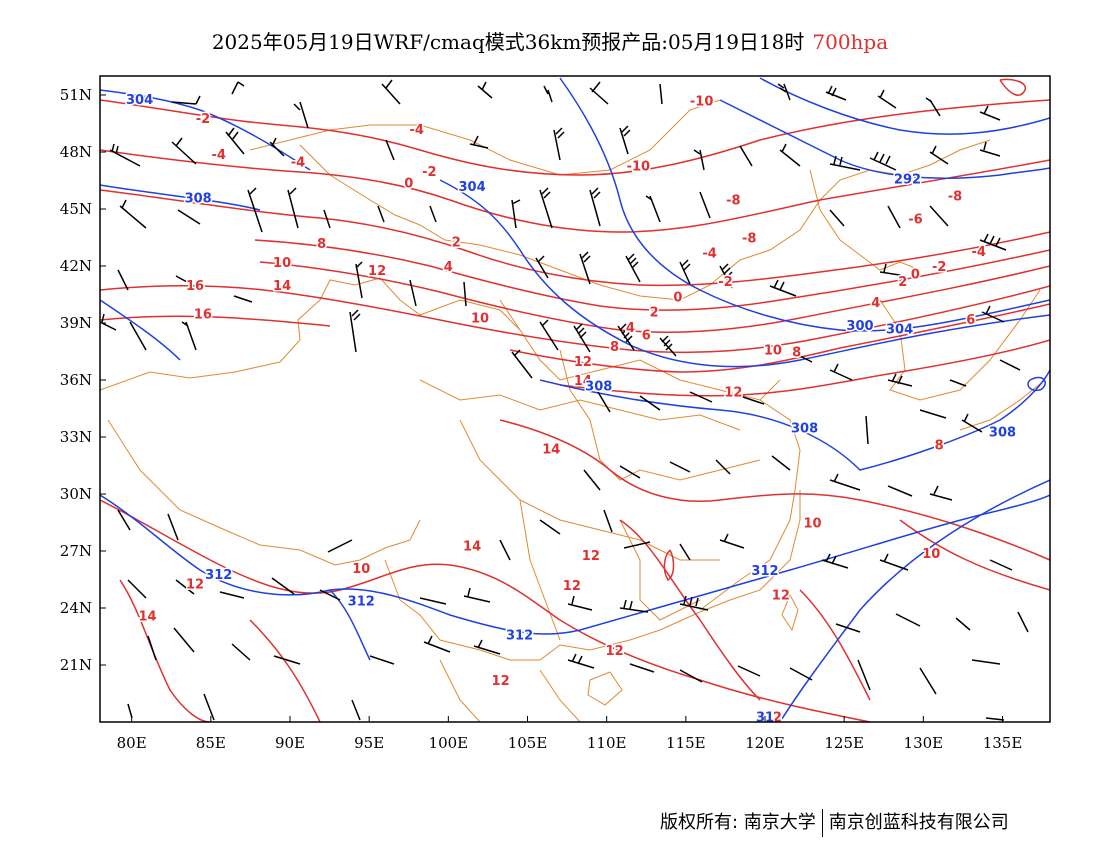 The image size is (1100, 850). I want to click on height-label: 292, so click(907, 180).